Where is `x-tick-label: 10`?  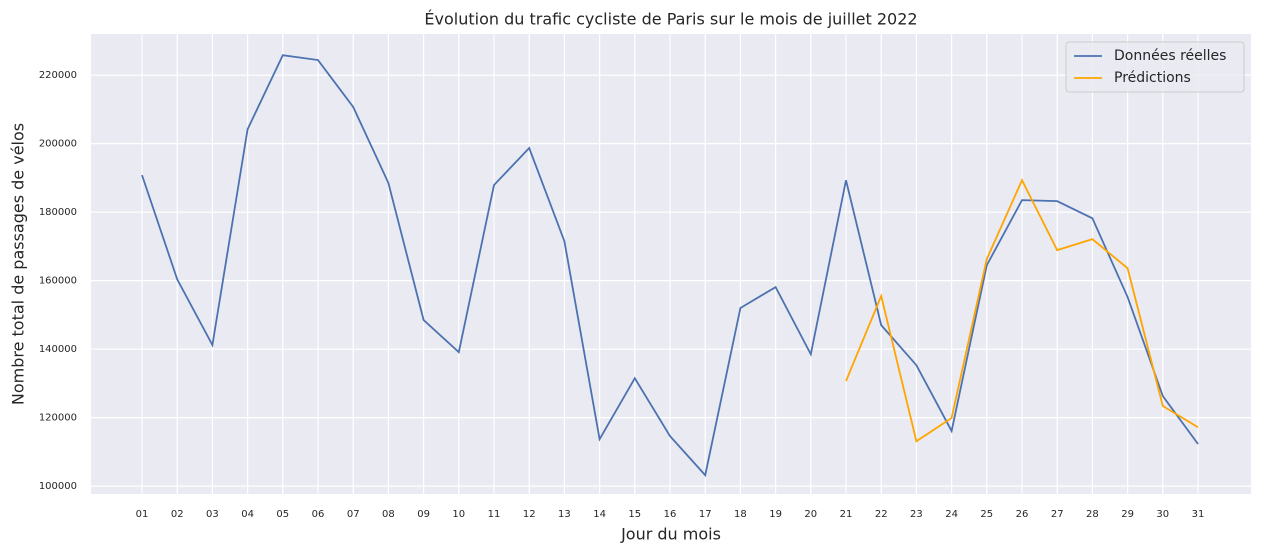
x-tick-label: 10 is located at coordinates (458, 514).